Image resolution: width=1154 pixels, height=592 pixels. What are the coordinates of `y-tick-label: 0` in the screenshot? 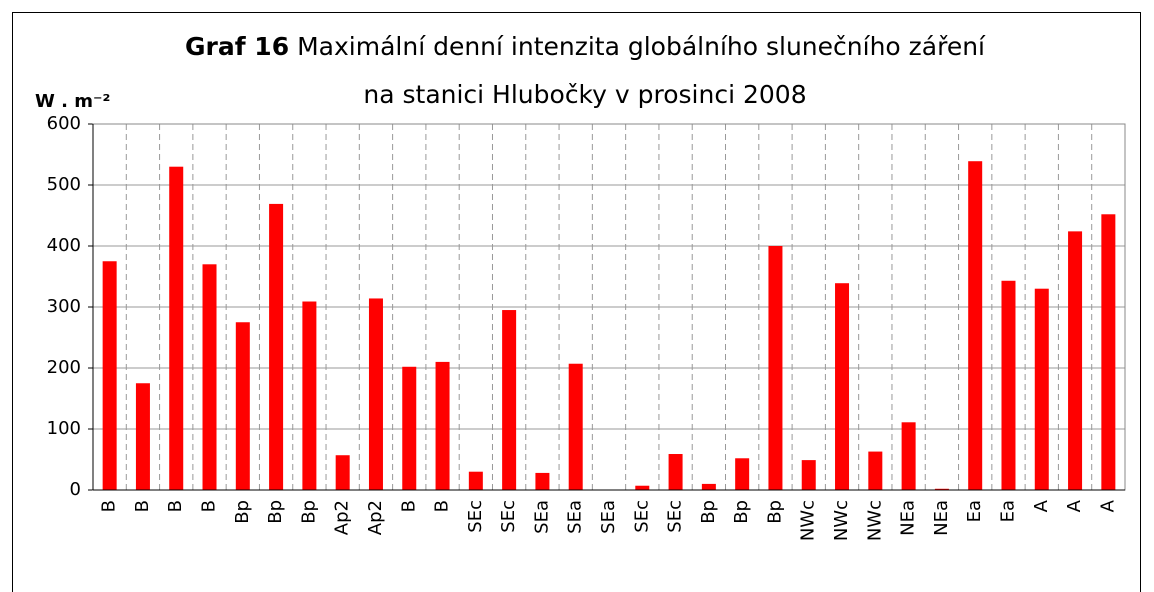 It's located at (75, 489).